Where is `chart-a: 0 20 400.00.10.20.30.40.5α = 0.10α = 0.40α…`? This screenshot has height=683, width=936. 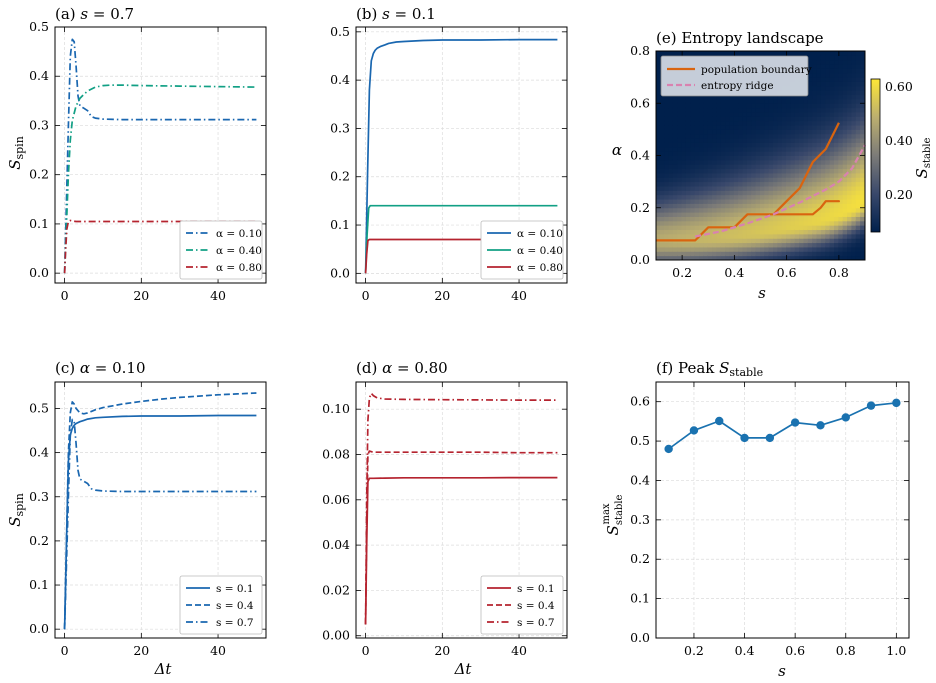
chart-a: 0 20 400.00.10.20.30.40.5α = 0.10α = 0.40α… is located at coordinates (148, 161).